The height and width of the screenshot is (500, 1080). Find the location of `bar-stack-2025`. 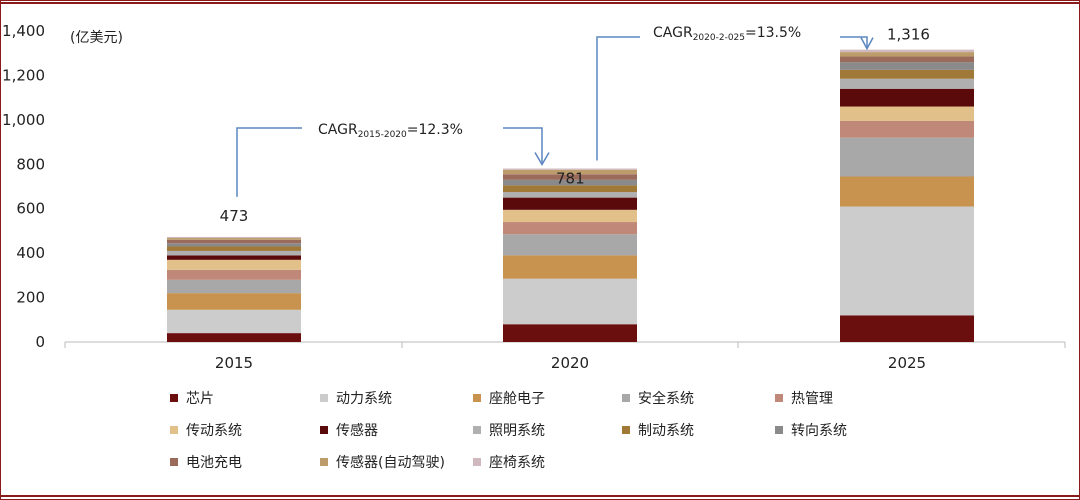

bar-stack-2025 is located at coordinates (907, 195).